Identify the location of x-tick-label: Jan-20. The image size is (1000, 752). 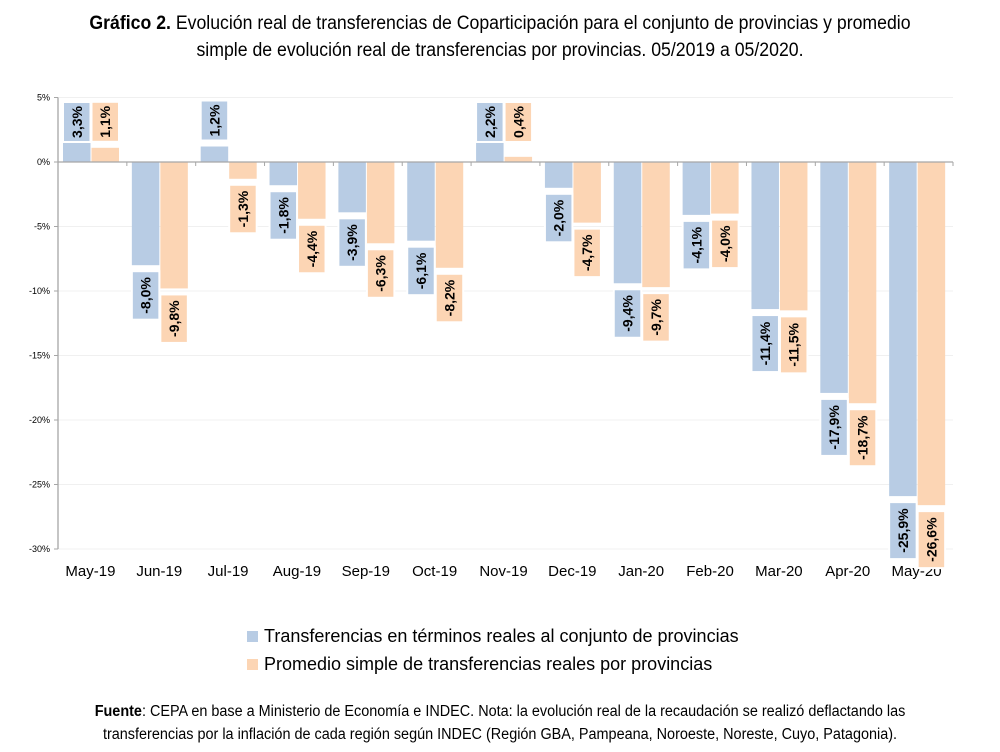
(641, 571).